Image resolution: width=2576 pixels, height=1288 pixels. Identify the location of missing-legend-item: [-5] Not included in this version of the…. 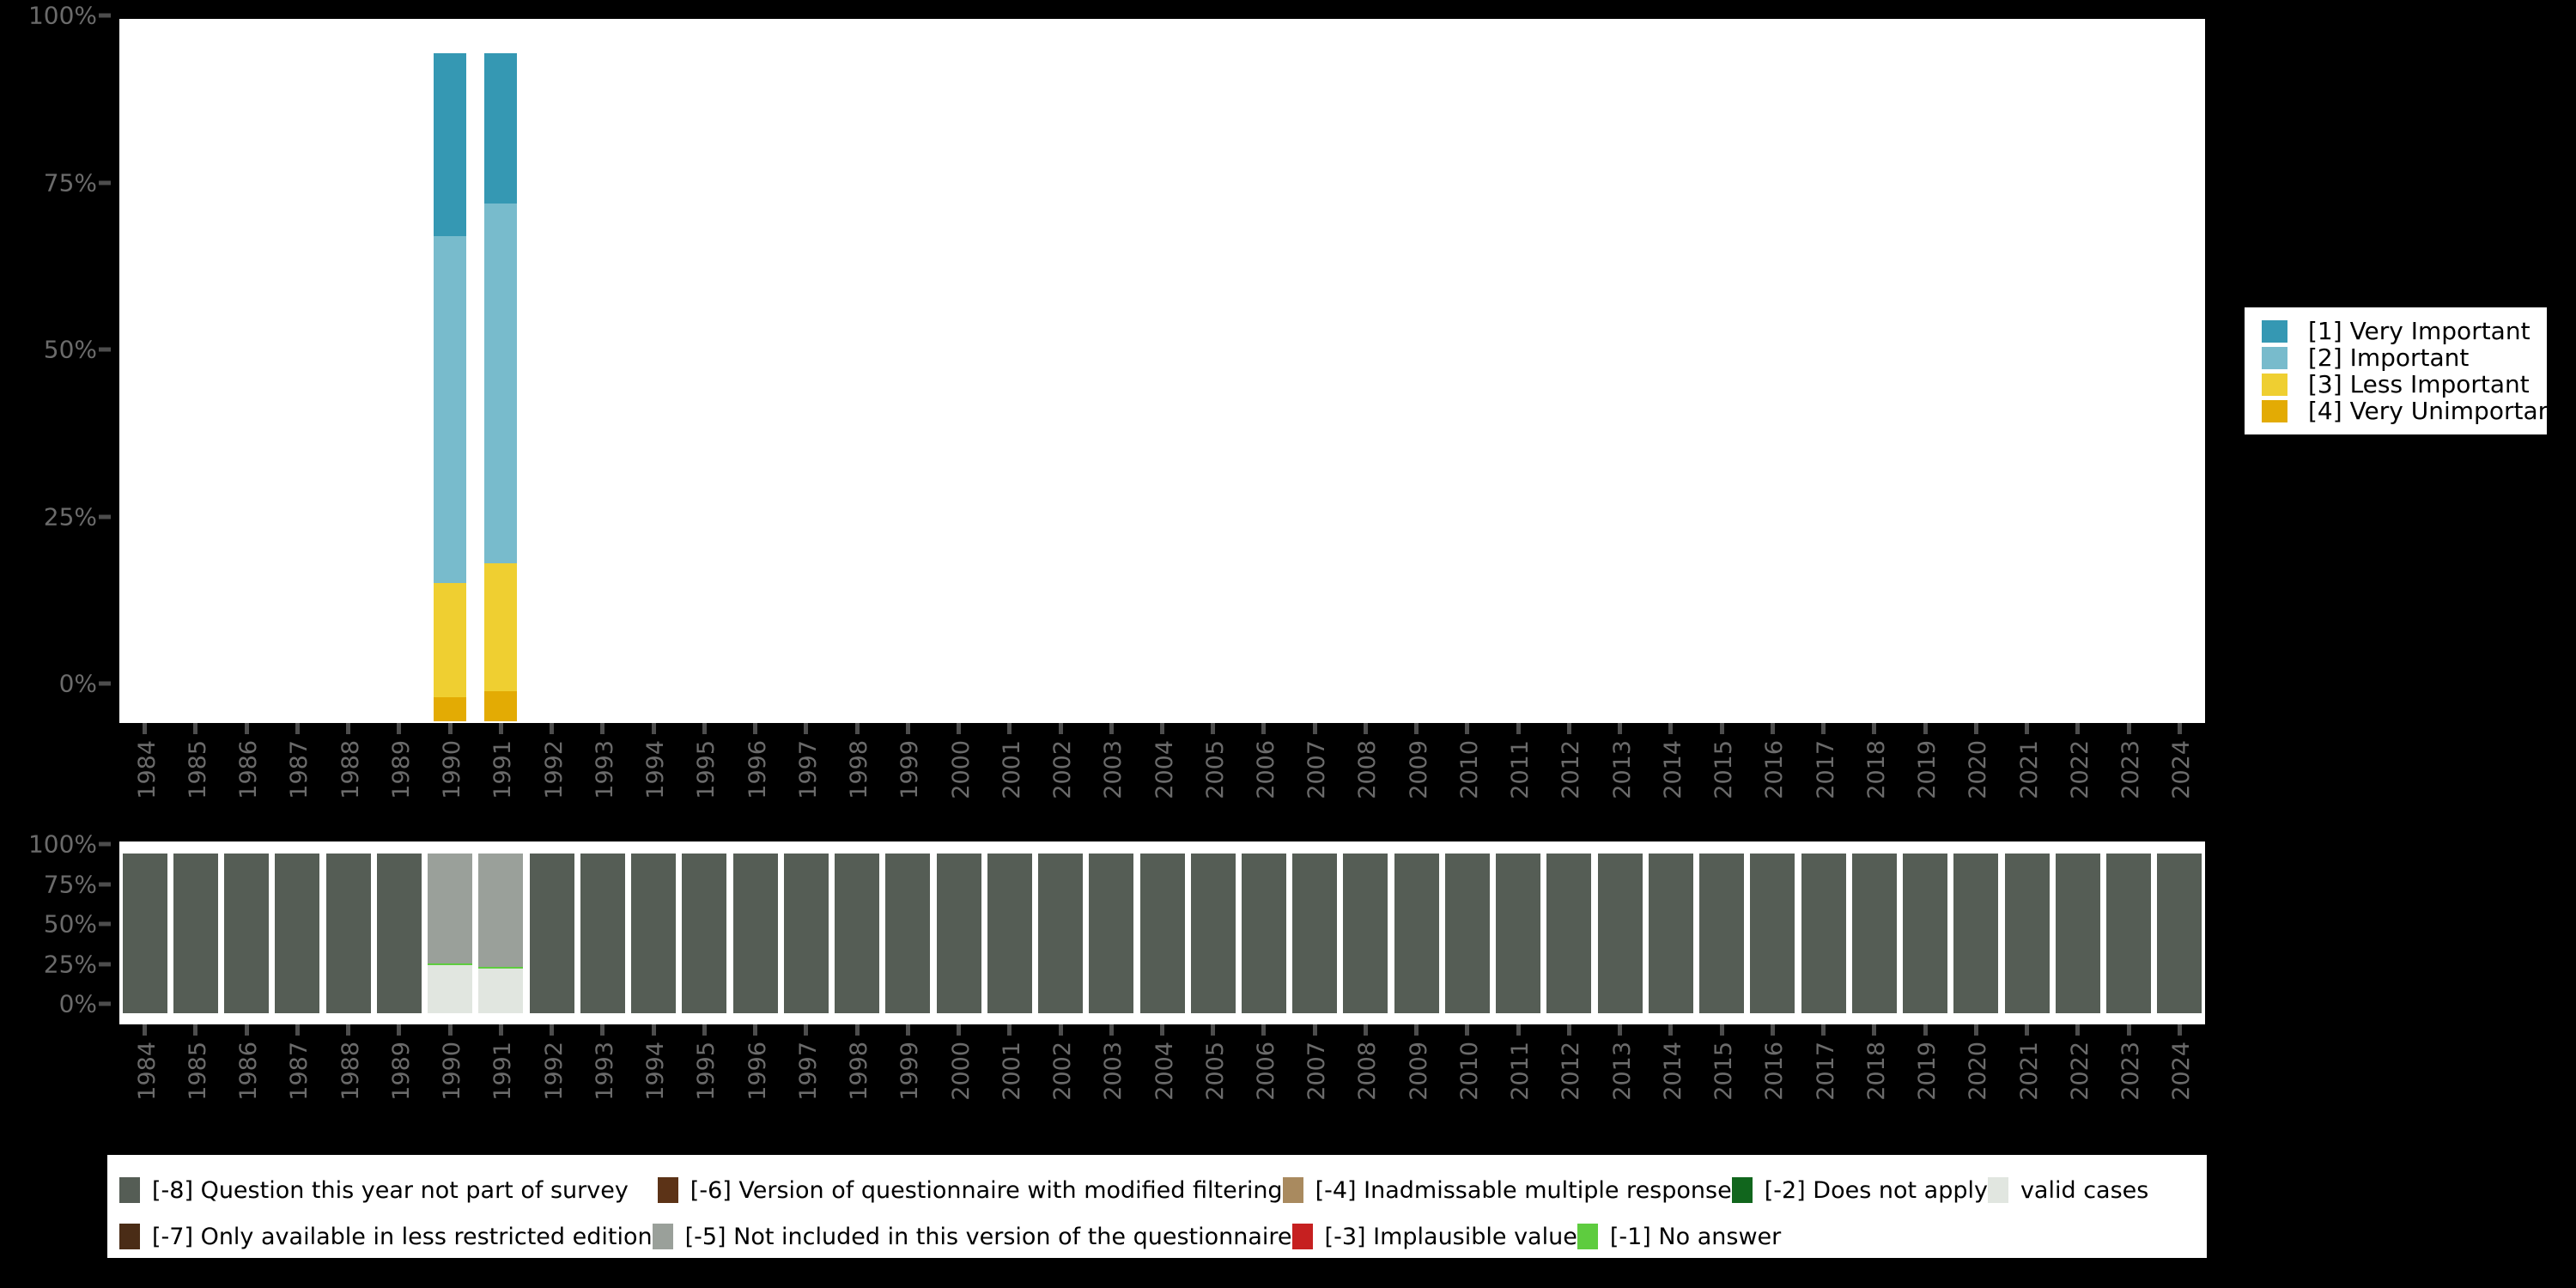
(972, 1237).